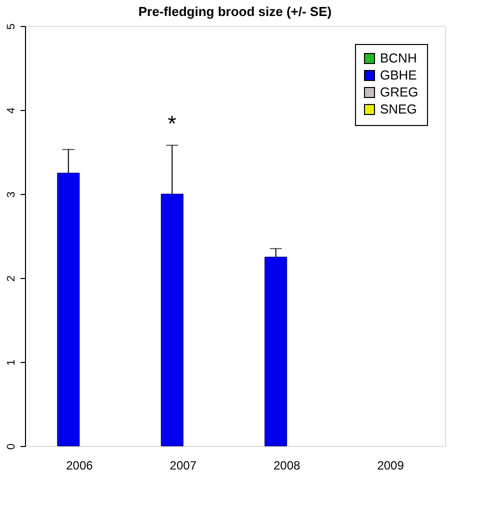 The height and width of the screenshot is (510, 502). Describe the element at coordinates (287, 465) in the screenshot. I see `x-tick-label: 2008` at that location.